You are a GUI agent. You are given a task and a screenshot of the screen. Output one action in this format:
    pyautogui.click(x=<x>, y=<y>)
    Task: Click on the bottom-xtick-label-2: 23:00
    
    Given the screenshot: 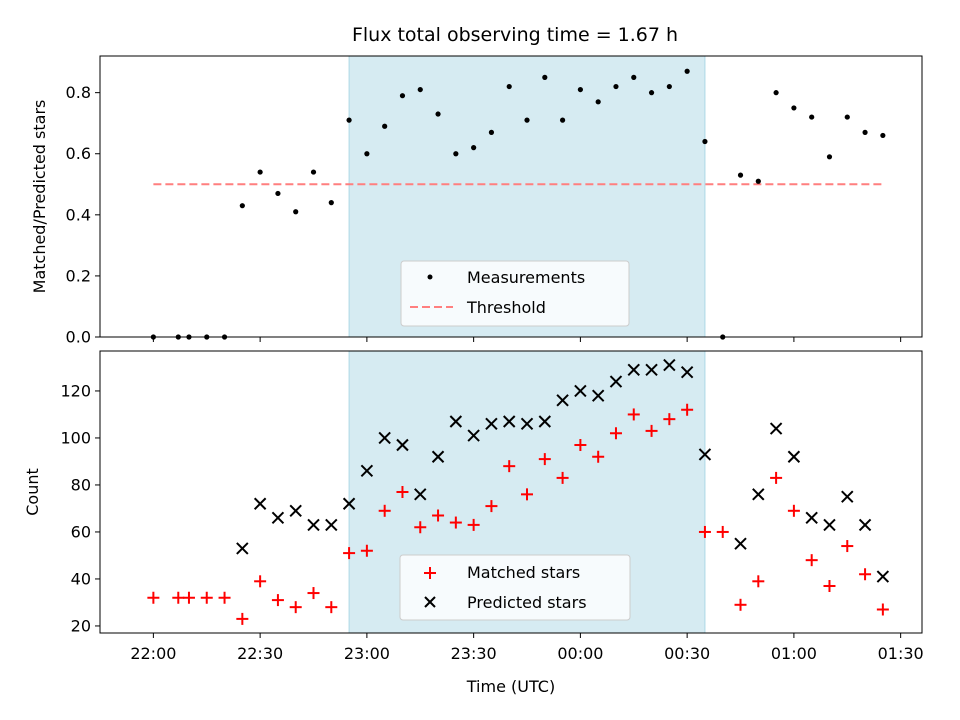 What is the action you would take?
    pyautogui.click(x=367, y=653)
    